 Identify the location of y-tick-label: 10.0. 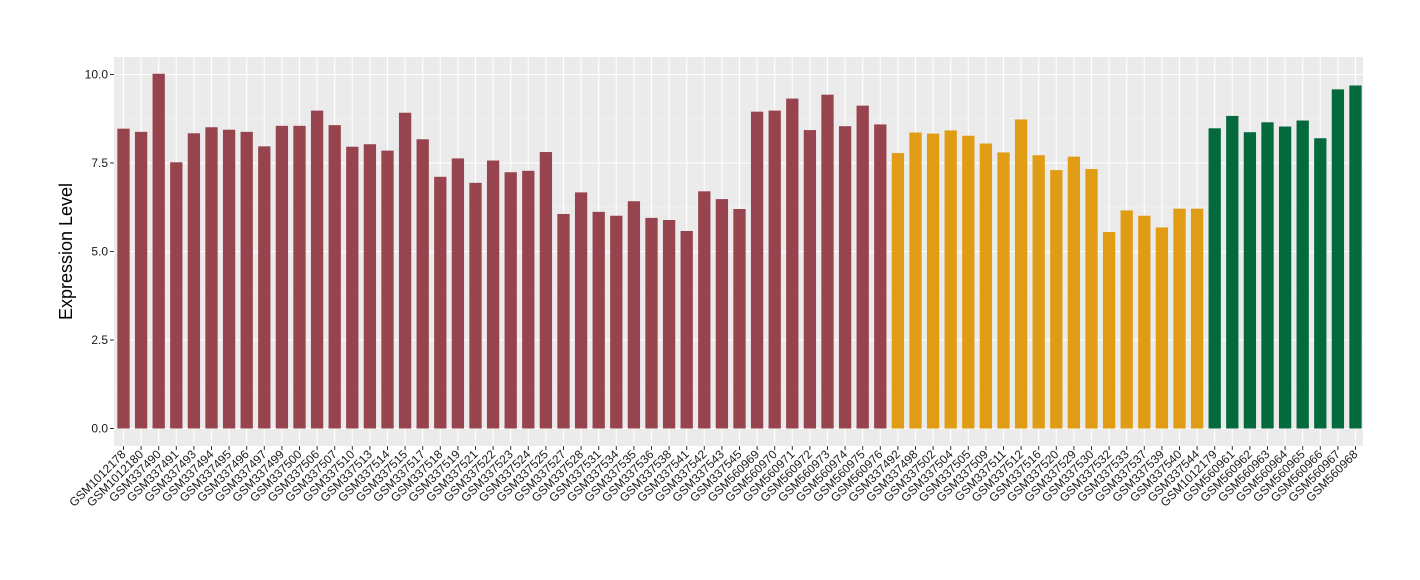
(97, 75).